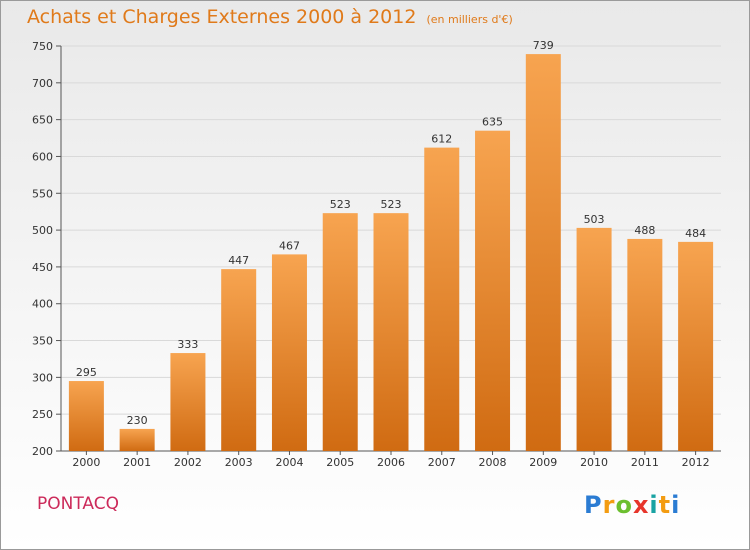  I want to click on x-tick-label: 2001, so click(137, 462).